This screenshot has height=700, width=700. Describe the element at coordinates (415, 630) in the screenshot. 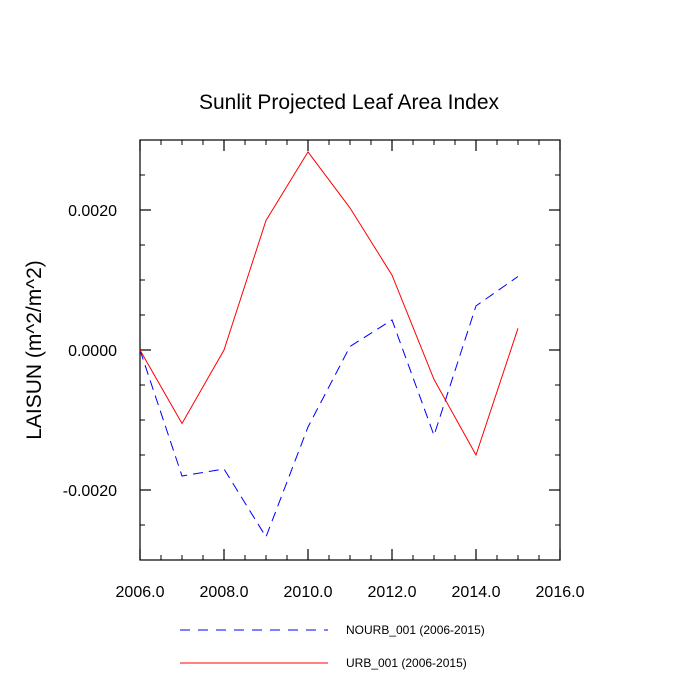

I see `legend-label: NOURB_001 (2006-2015)` at that location.